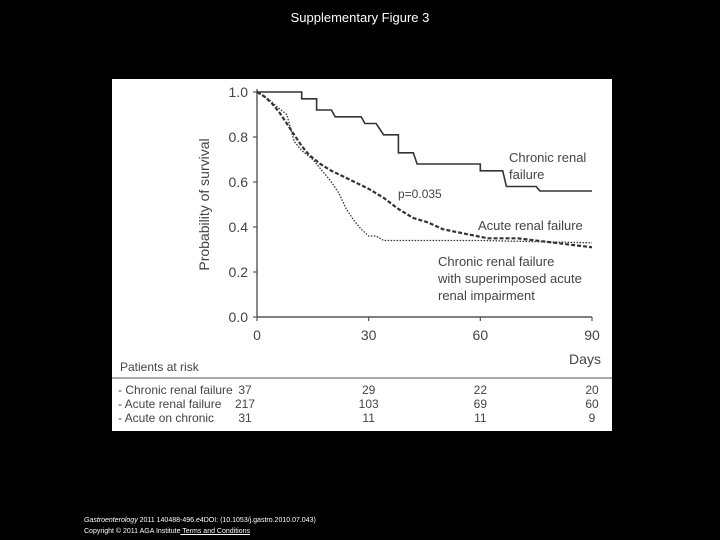  Describe the element at coordinates (369, 335) in the screenshot. I see `x-tick-label: 30` at that location.